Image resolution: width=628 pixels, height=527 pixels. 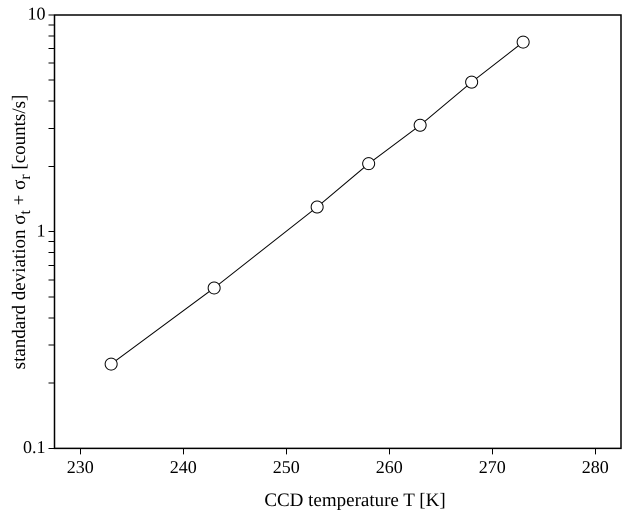 What do you see at coordinates (355, 501) in the screenshot?
I see `x-axis-title: CCD temperature T [K]` at bounding box center [355, 501].